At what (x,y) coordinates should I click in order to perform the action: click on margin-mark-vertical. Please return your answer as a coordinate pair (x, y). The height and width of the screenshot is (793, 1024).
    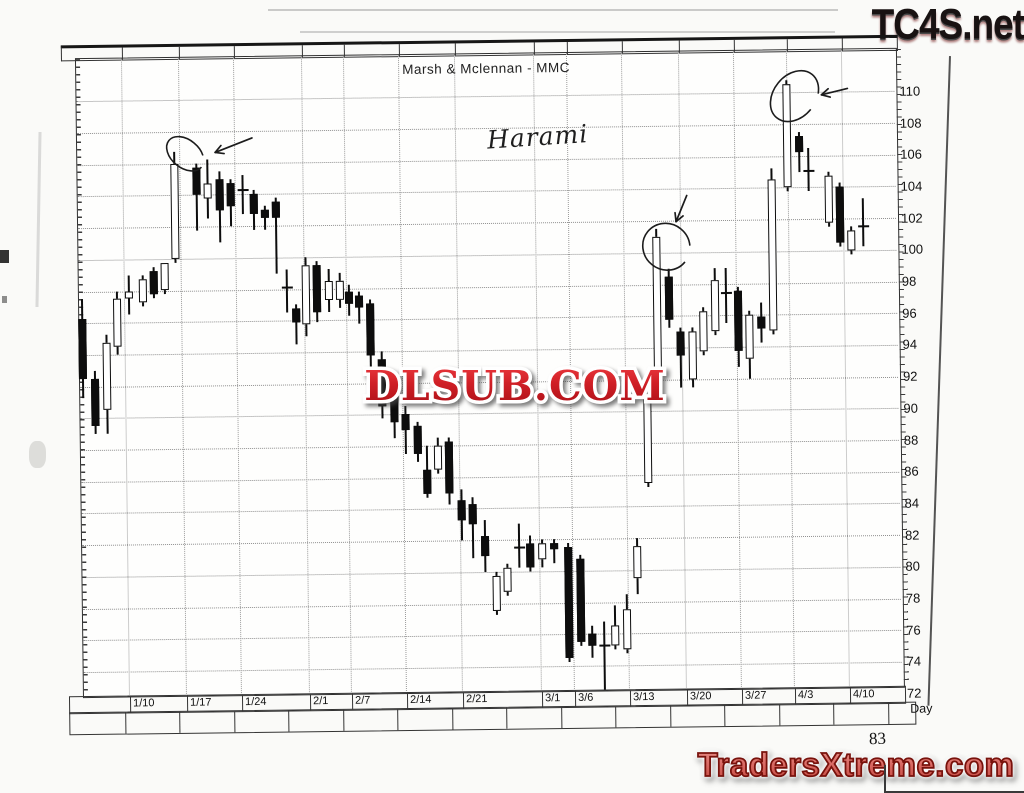
    Looking at the image, I should click on (885, 778).